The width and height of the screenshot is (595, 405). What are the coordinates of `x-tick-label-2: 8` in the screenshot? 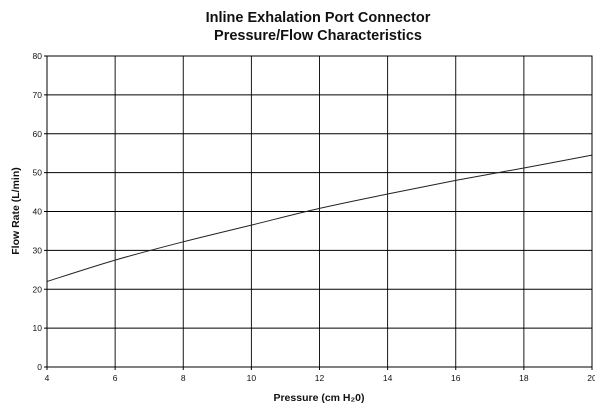 It's located at (183, 378).